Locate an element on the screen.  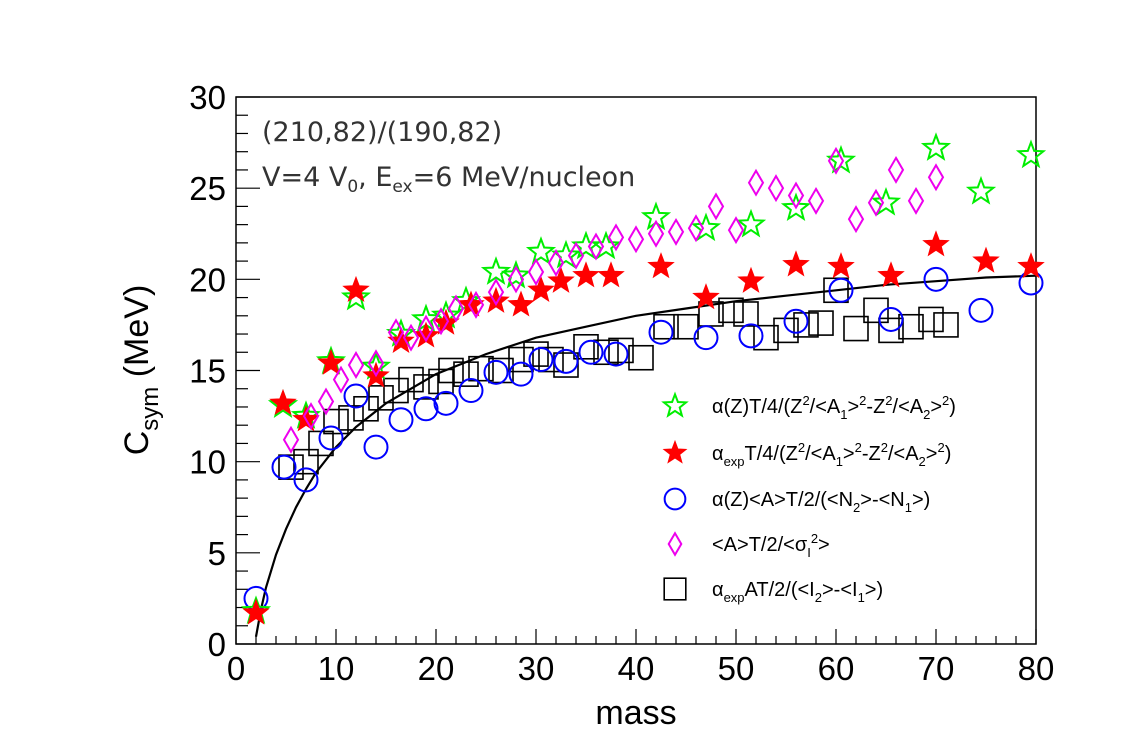
legend-label-part: exp is located at coordinates (734, 461).